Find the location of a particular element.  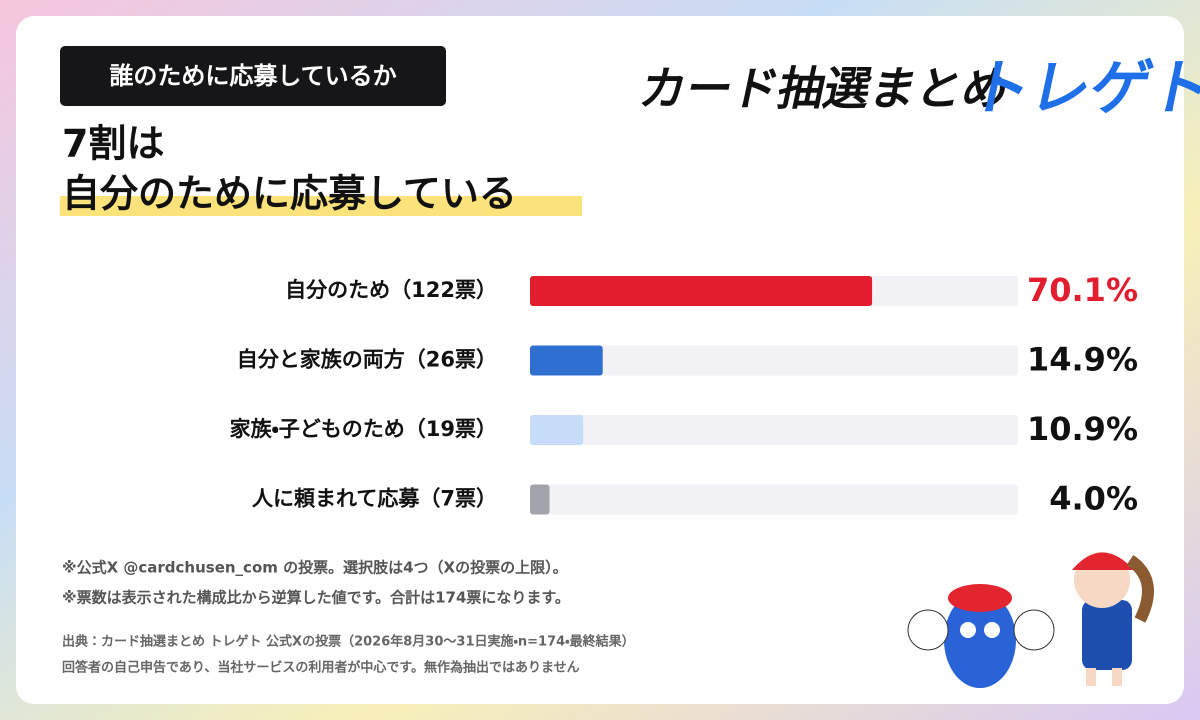

logo: カード抽選まとめ トレゲト is located at coordinates (917, 88).